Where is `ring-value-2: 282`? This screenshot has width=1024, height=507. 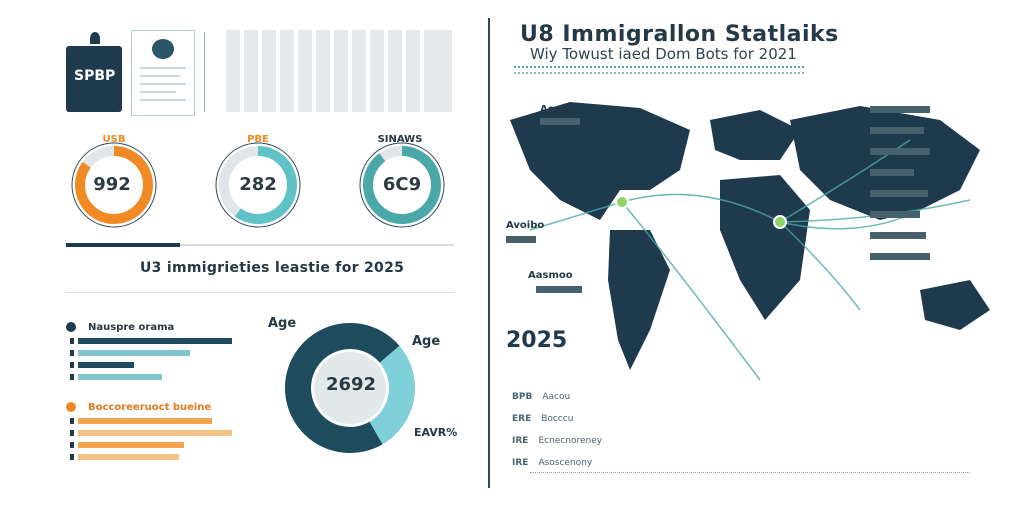 ring-value-2: 282 is located at coordinates (258, 184).